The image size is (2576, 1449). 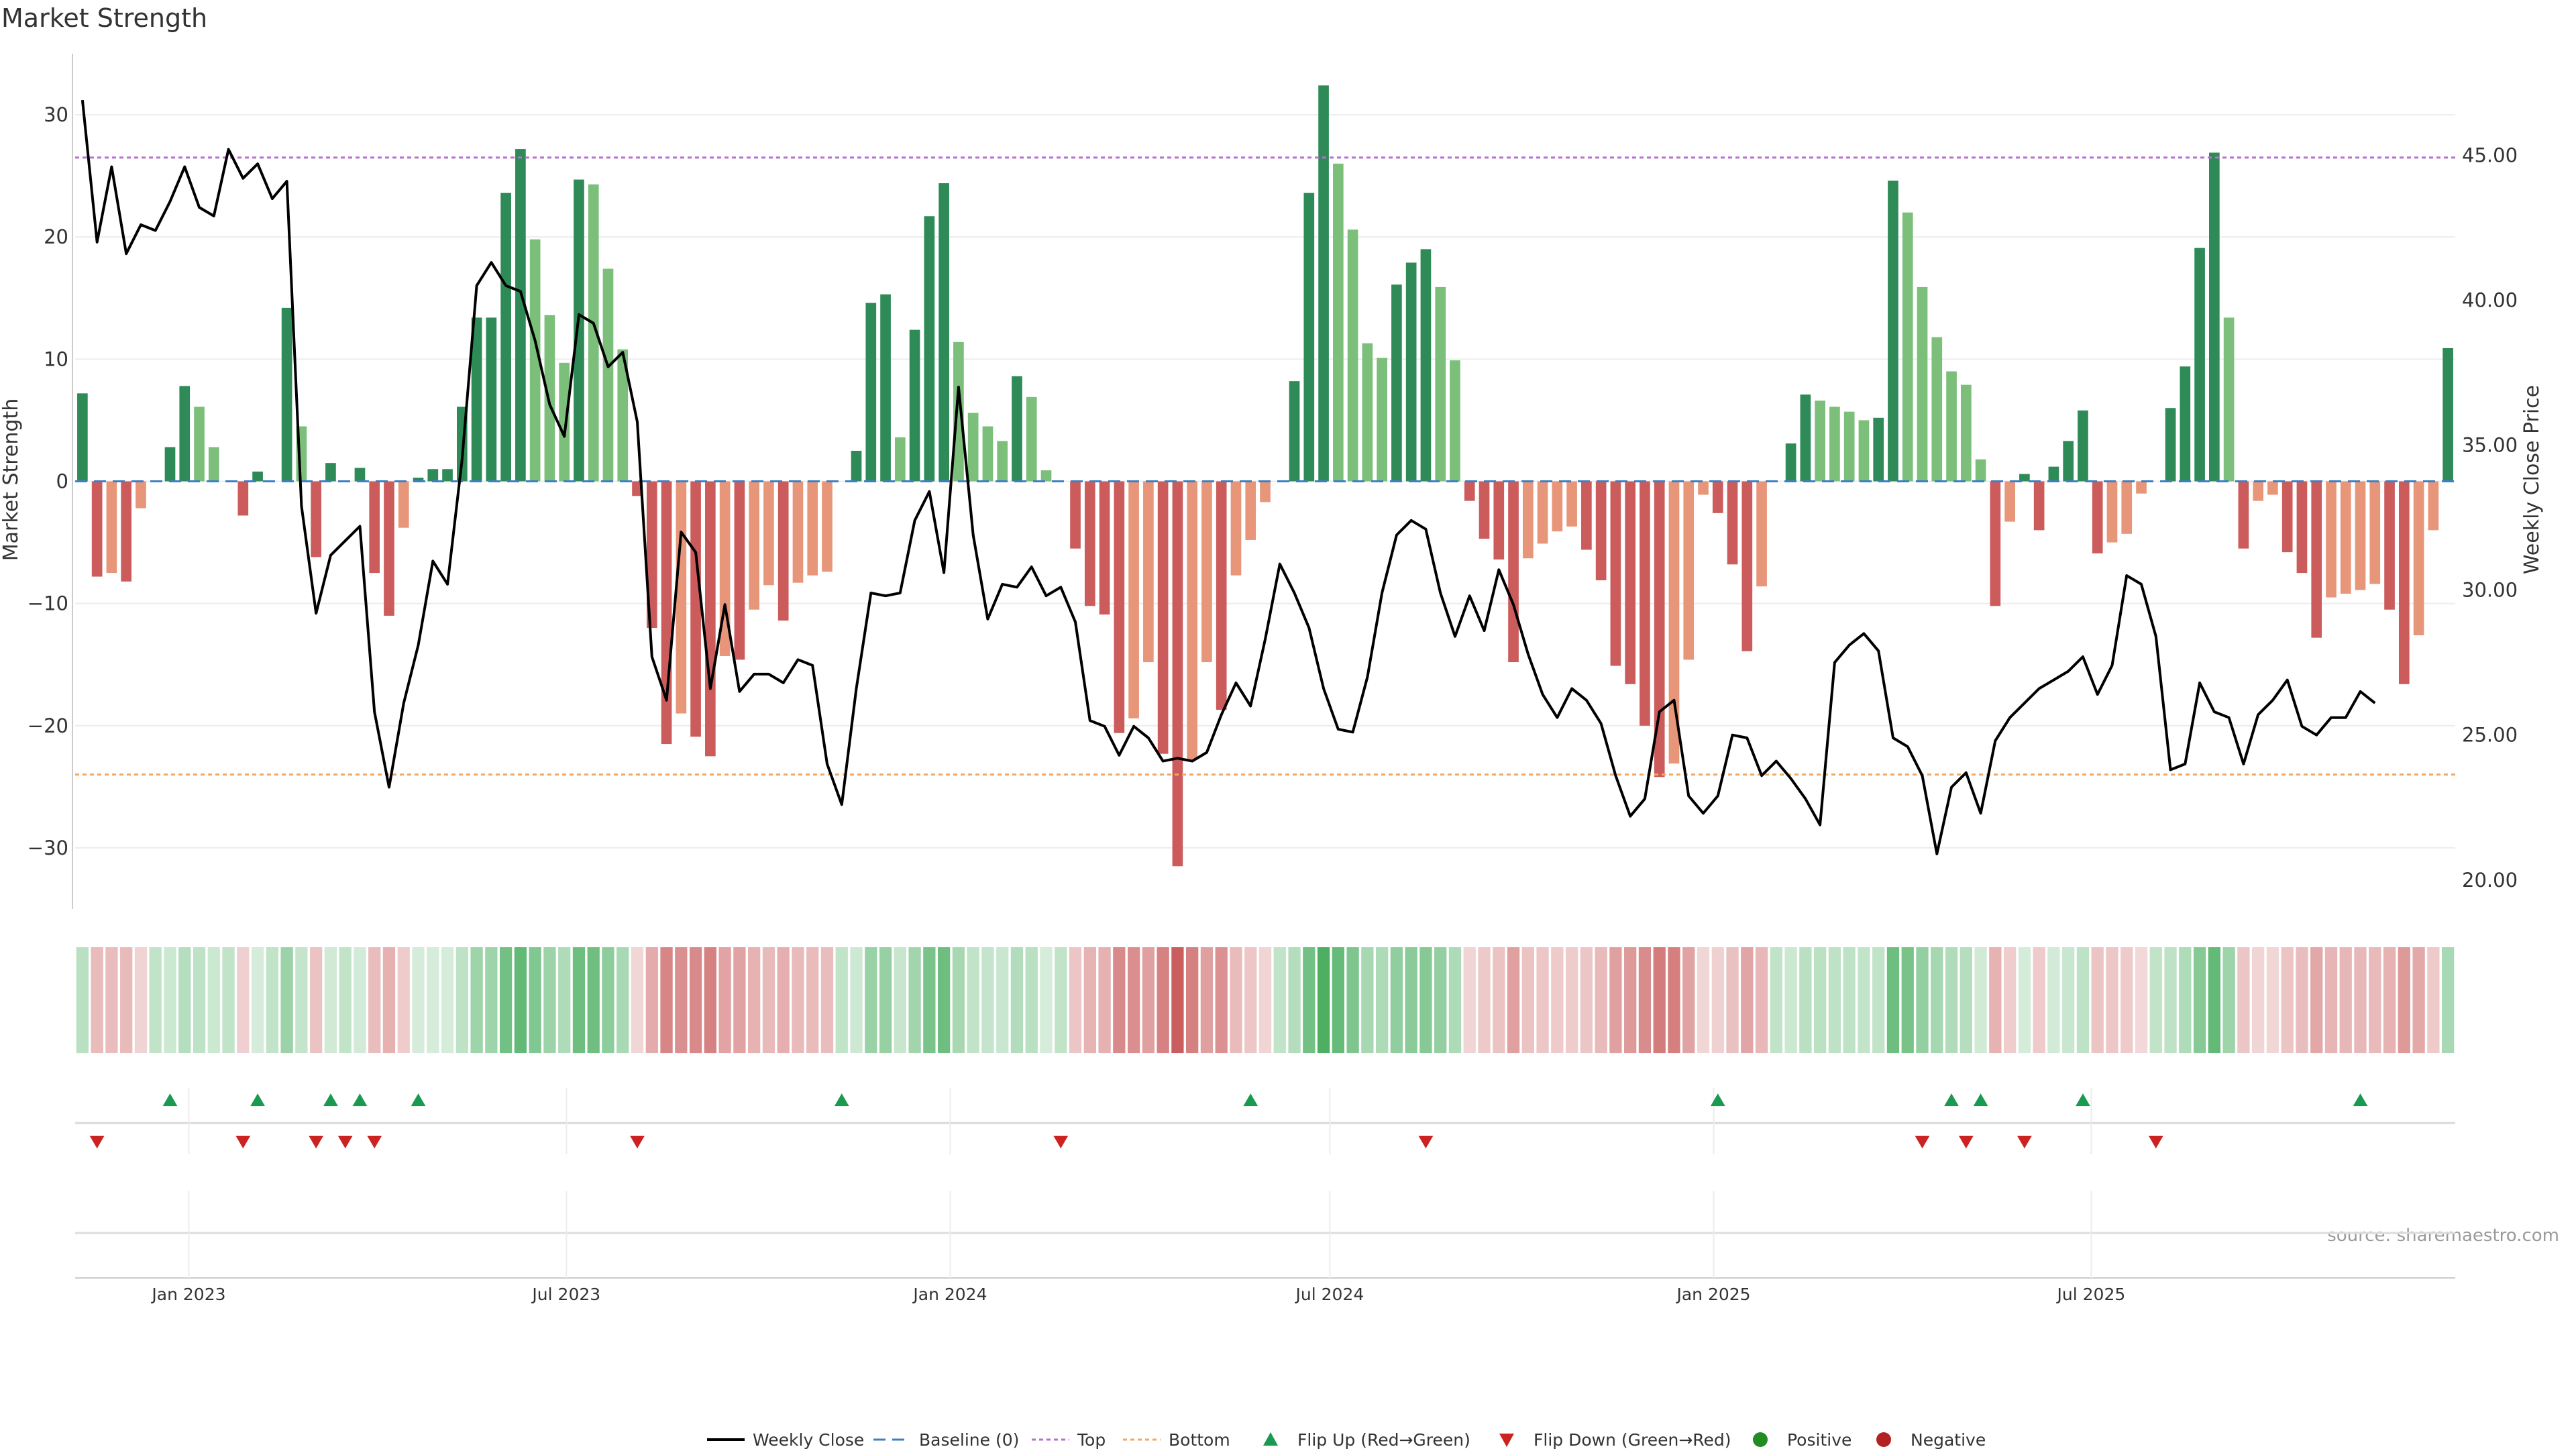 What do you see at coordinates (48, 603) in the screenshot?
I see `y-tick-label: −10` at bounding box center [48, 603].